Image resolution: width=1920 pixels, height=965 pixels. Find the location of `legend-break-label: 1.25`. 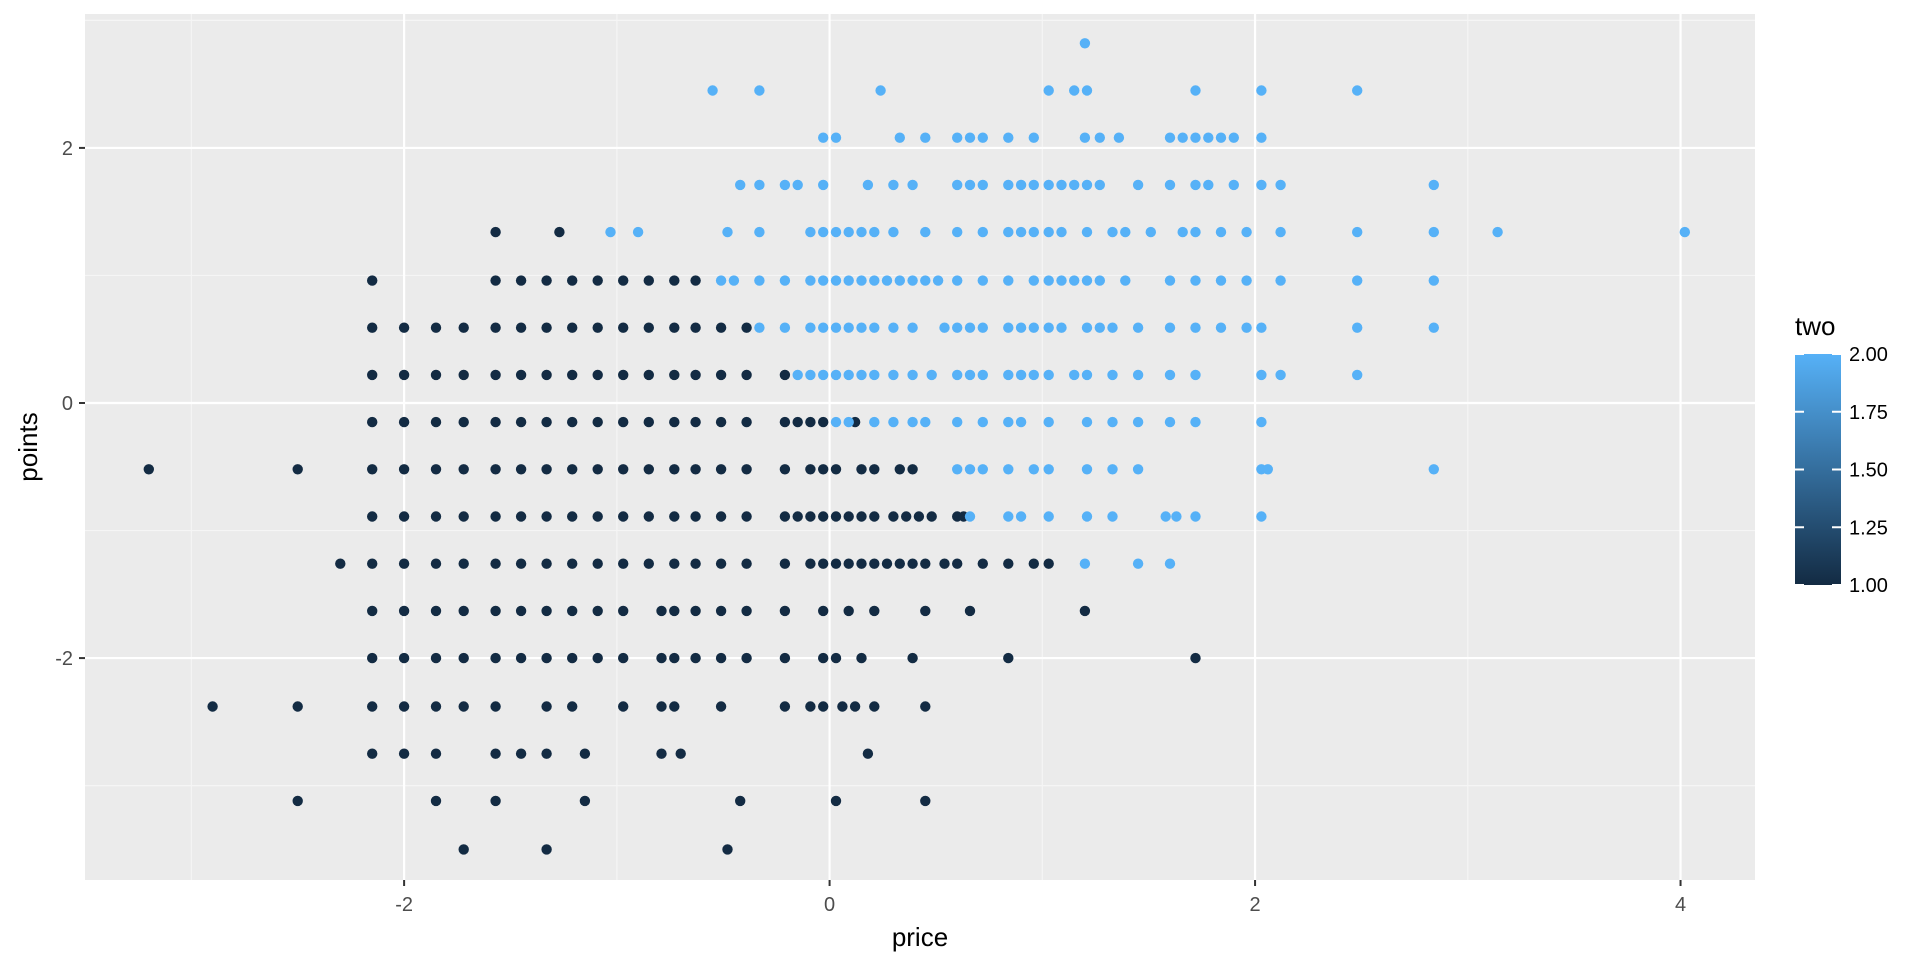

legend-break-label: 1.25 is located at coordinates (1868, 528).